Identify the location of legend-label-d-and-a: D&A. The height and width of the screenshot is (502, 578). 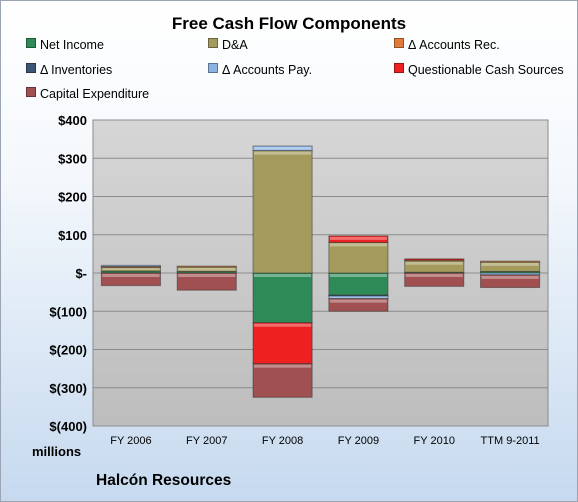
(235, 45).